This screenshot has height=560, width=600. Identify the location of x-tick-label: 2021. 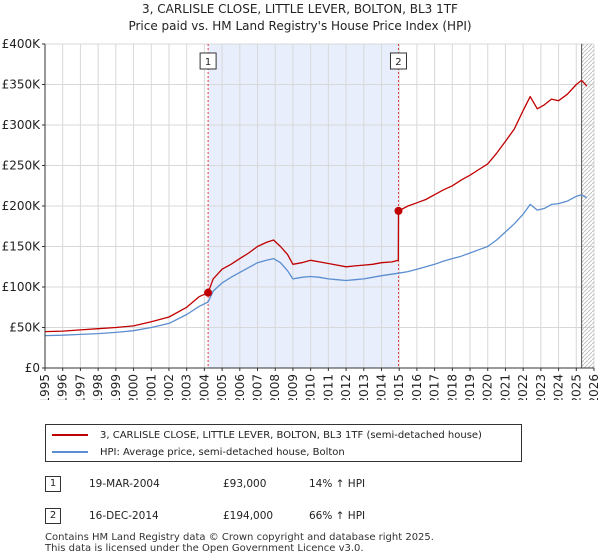
(505, 387).